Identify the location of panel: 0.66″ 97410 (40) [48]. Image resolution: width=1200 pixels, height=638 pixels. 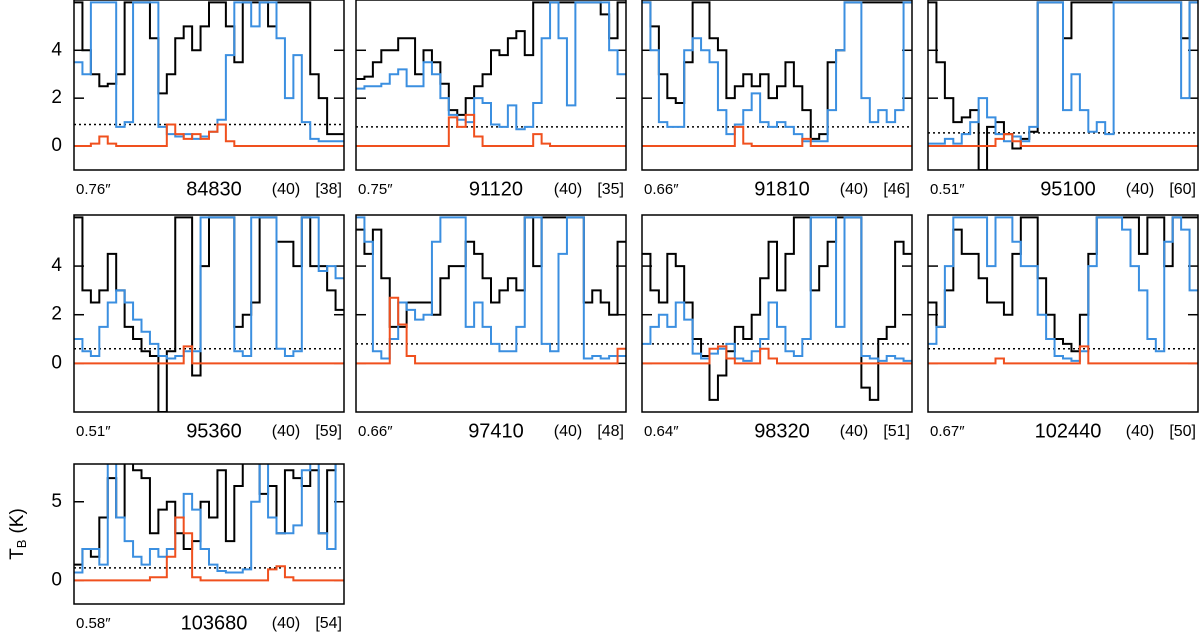
(491, 328).